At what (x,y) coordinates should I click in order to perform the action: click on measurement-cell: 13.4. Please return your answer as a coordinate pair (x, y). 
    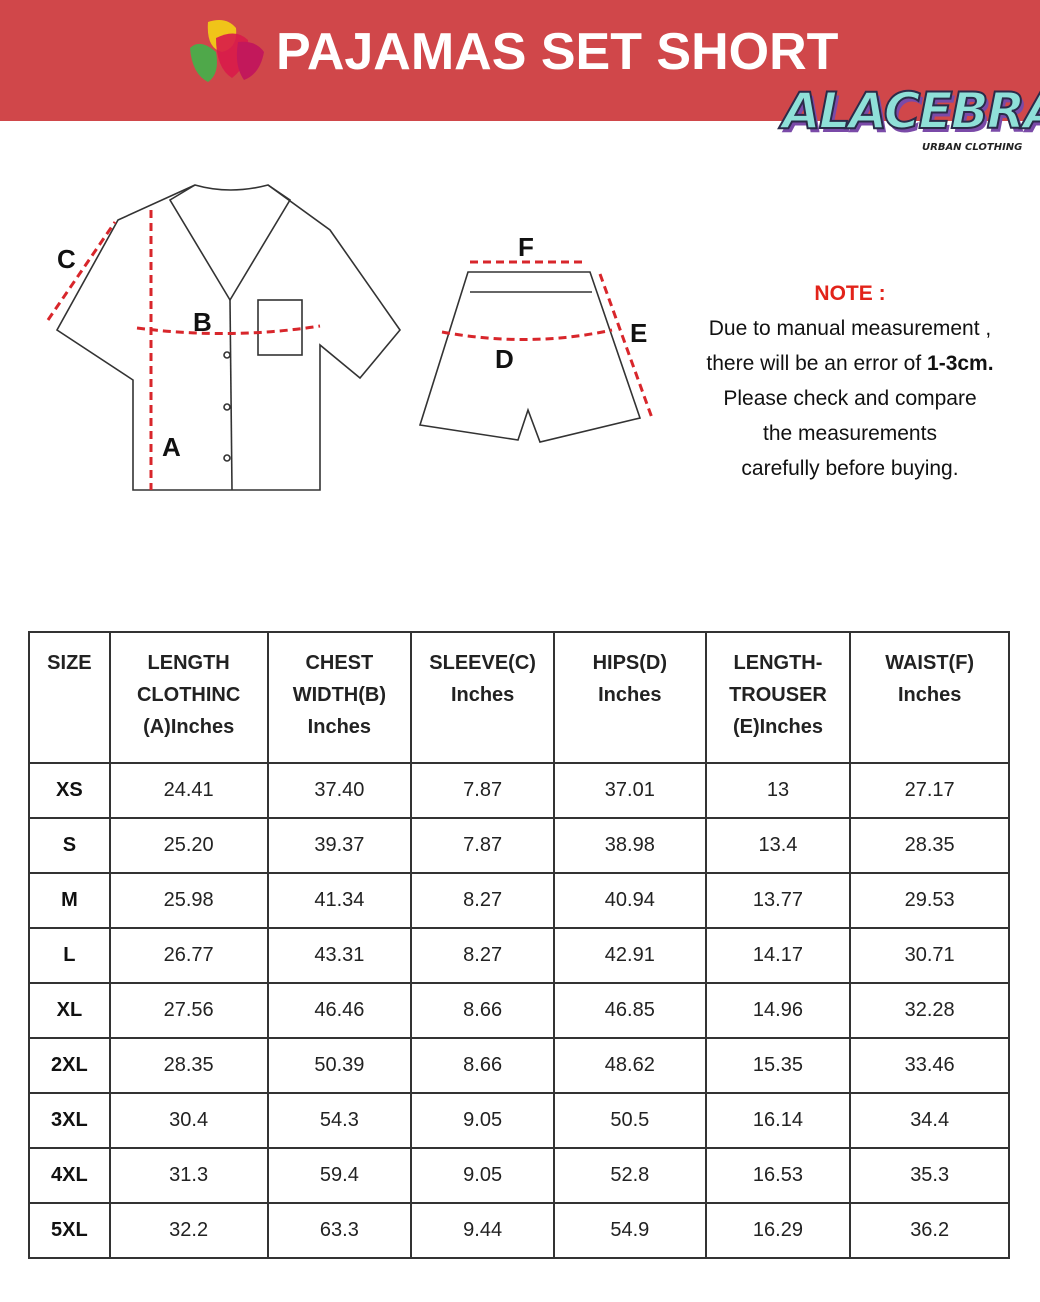
    Looking at the image, I should click on (778, 845).